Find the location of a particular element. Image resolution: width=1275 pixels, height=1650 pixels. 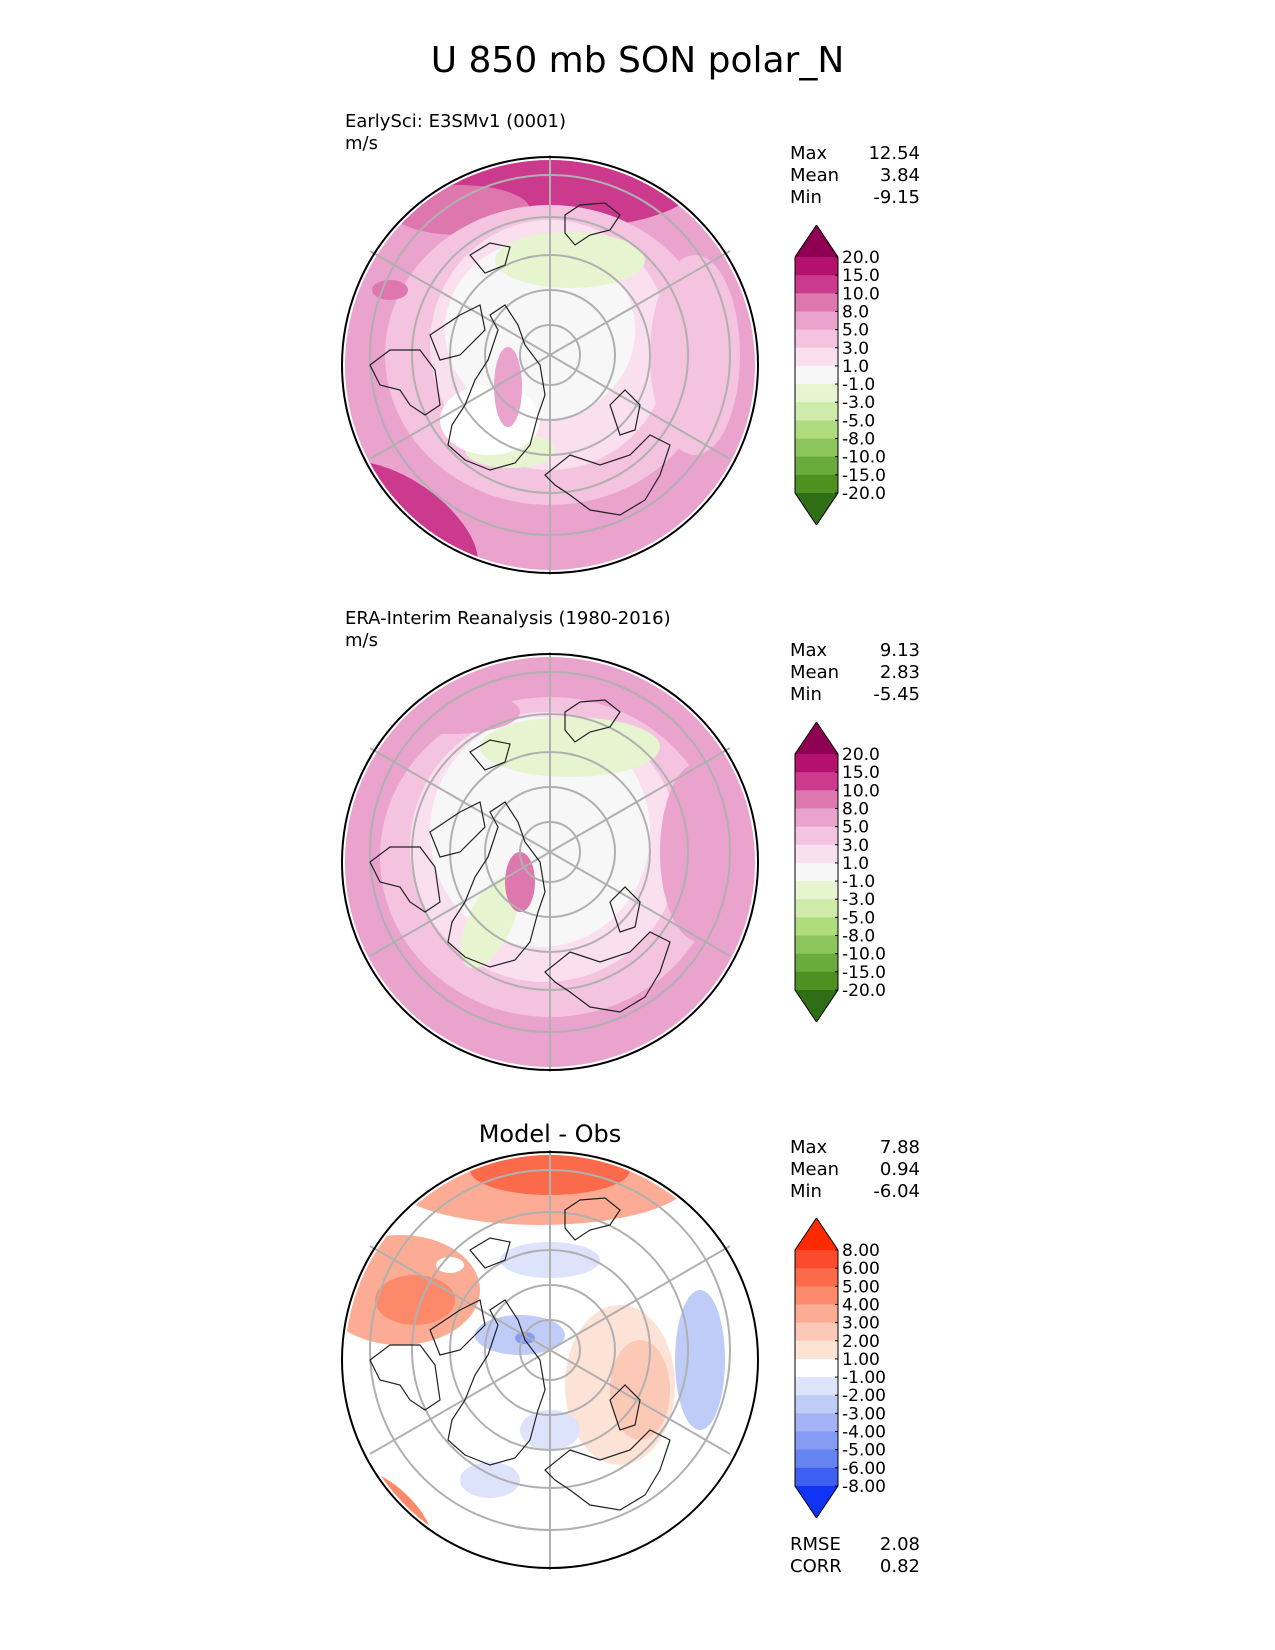

panel1-units: m/s is located at coordinates (361, 143).